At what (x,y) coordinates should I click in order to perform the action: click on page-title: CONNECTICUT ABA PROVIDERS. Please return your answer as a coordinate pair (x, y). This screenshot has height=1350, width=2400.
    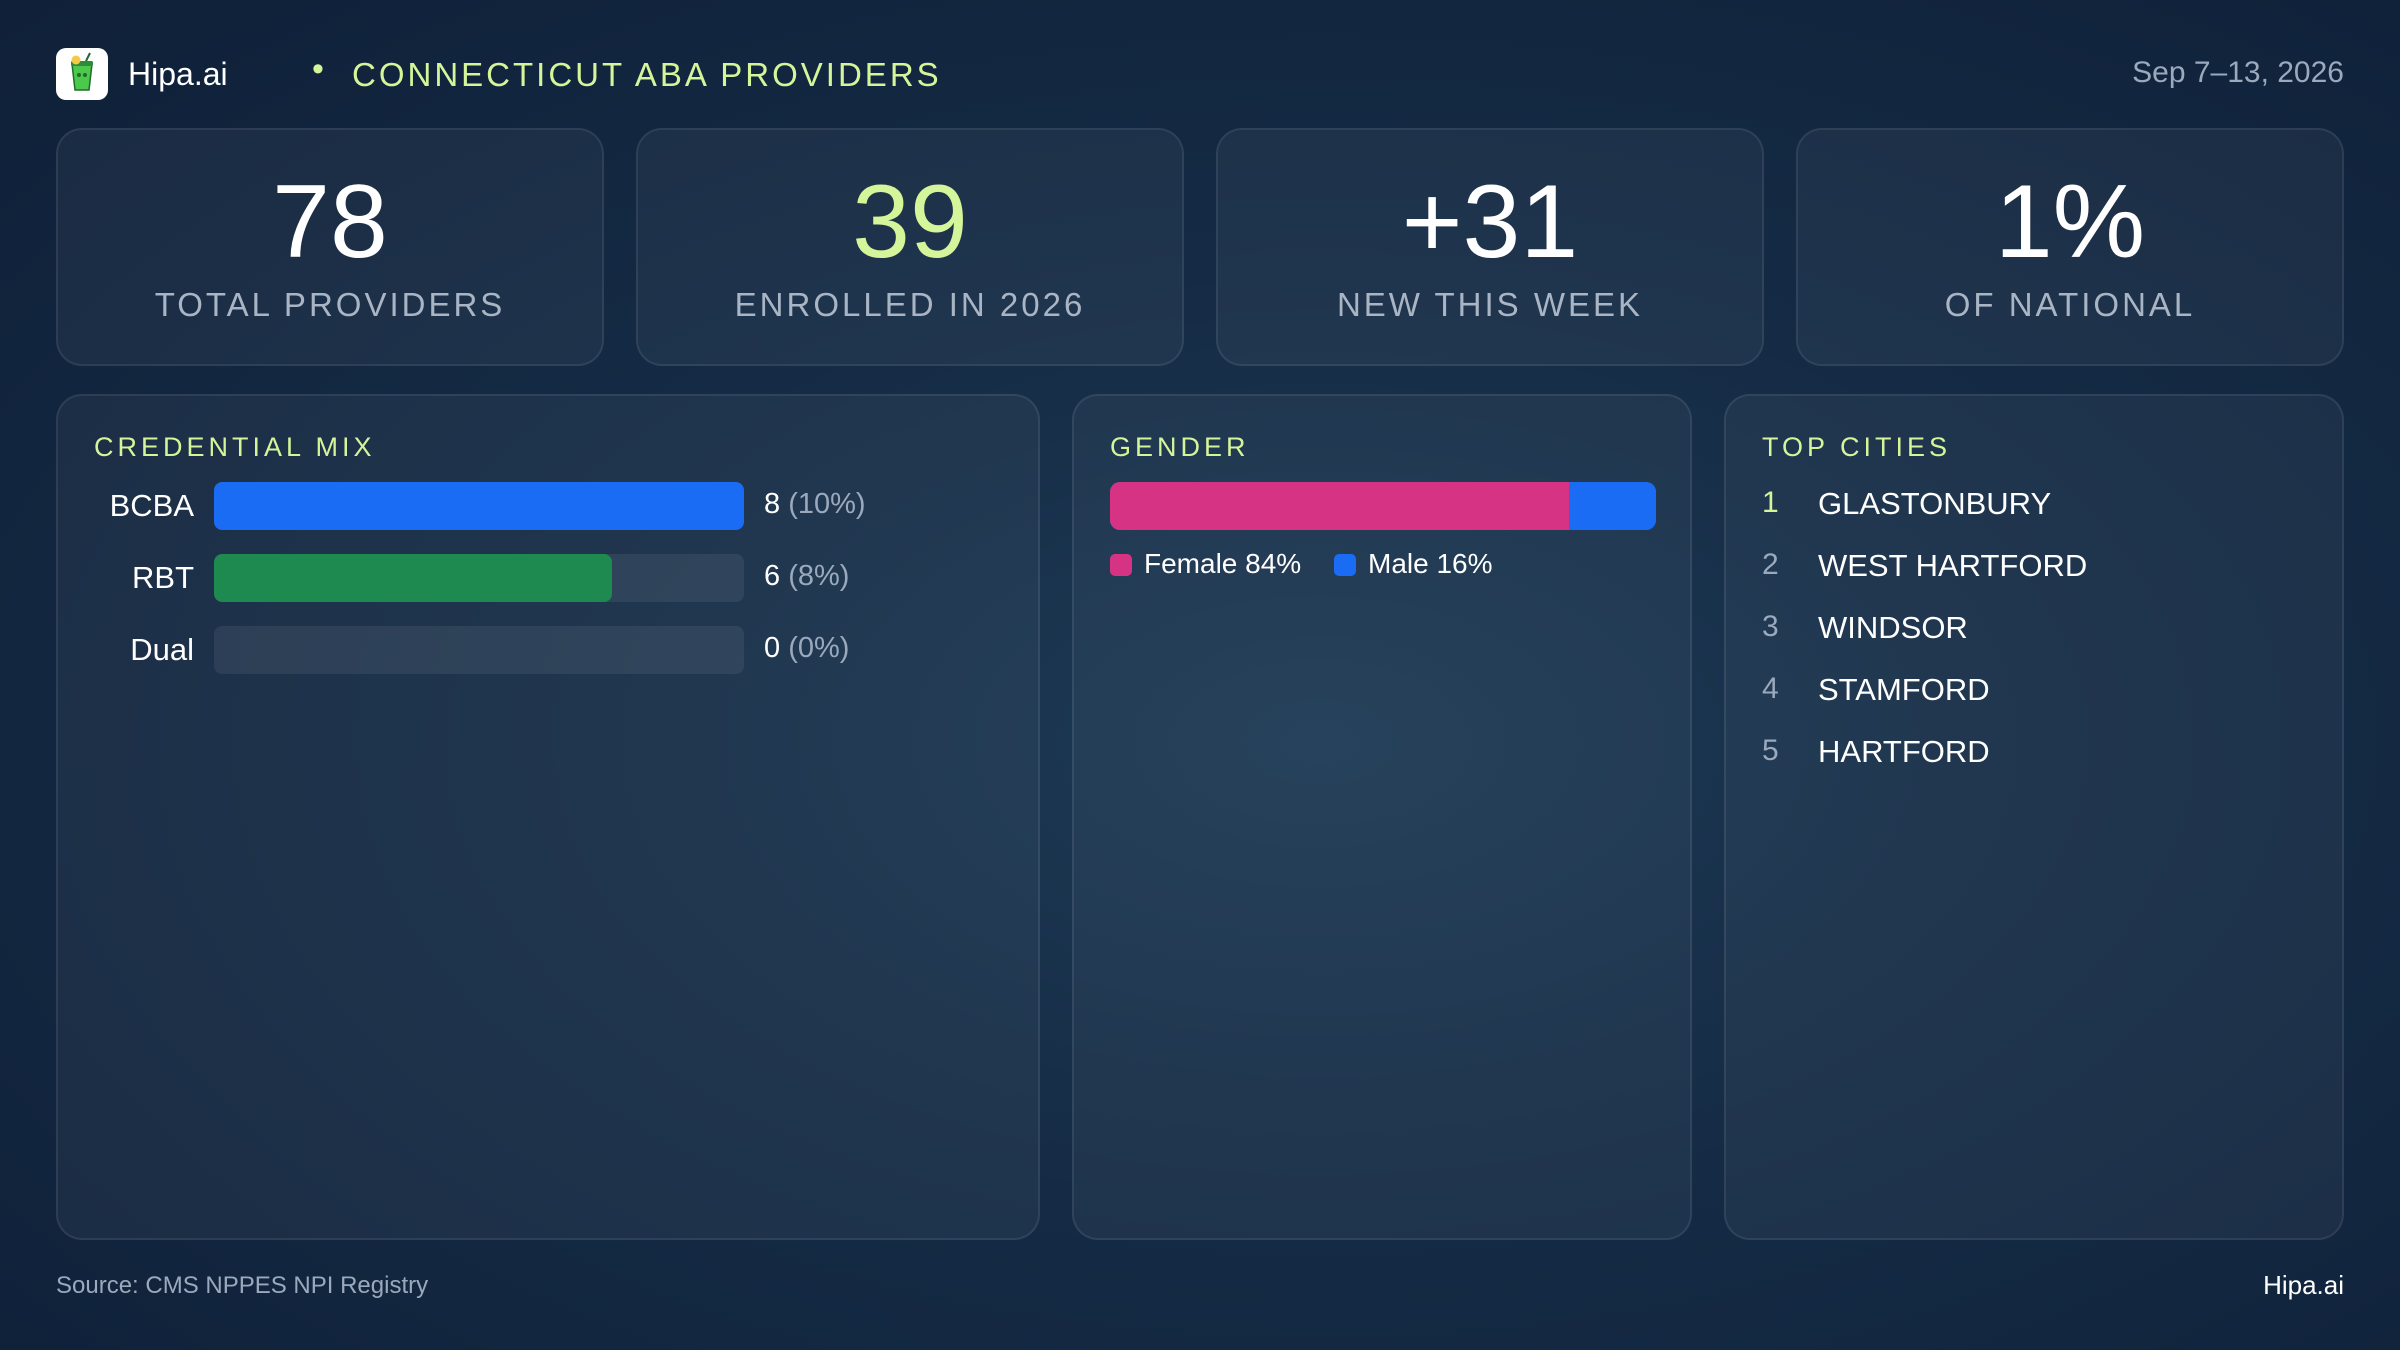
    Looking at the image, I should click on (647, 74).